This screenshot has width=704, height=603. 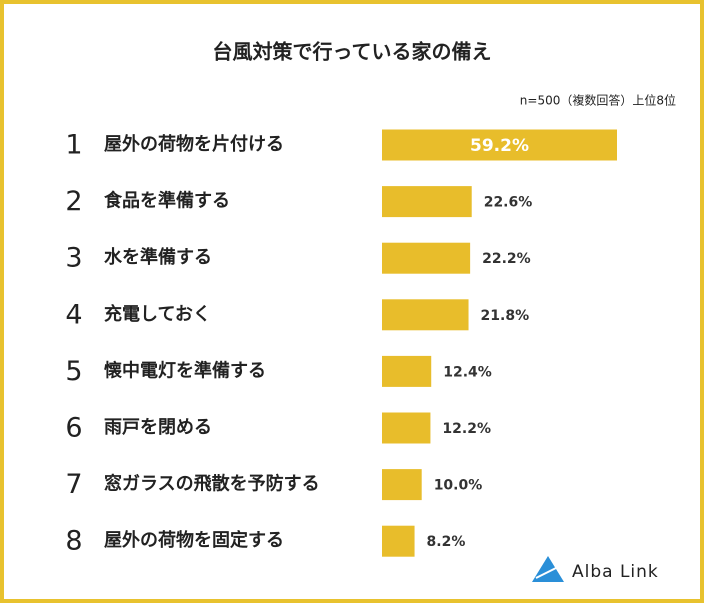 What do you see at coordinates (508, 203) in the screenshot?
I see `value-label: 22.6%` at bounding box center [508, 203].